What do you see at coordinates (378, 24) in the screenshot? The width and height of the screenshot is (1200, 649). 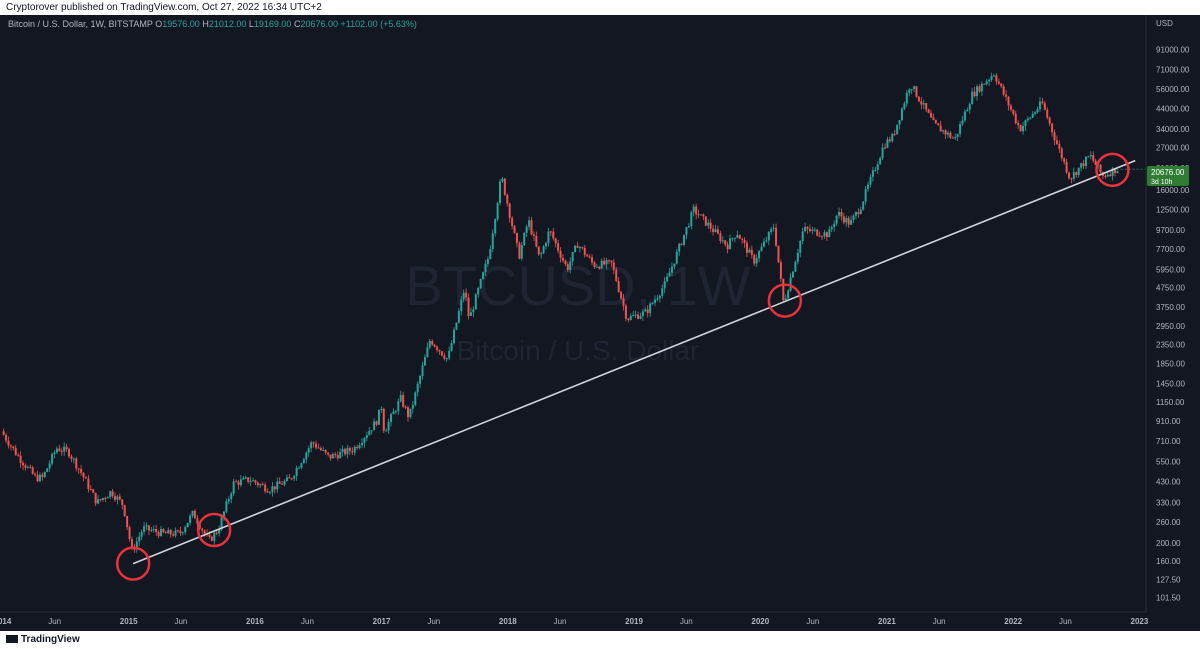 I see `legend-change: +1102.00 (+5.63%)` at bounding box center [378, 24].